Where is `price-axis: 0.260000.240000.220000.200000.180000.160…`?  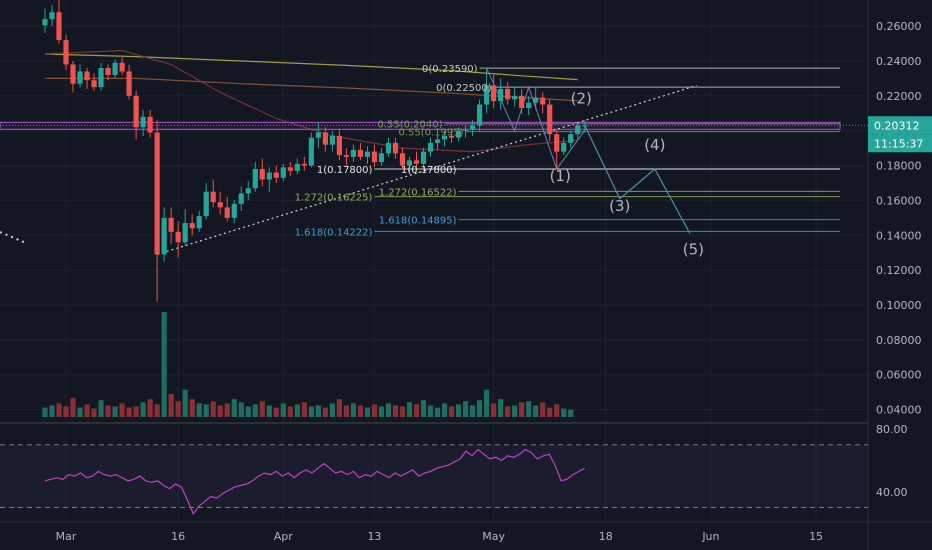 price-axis: 0.260000.240000.220000.200000.180000.160… is located at coordinates (900, 259).